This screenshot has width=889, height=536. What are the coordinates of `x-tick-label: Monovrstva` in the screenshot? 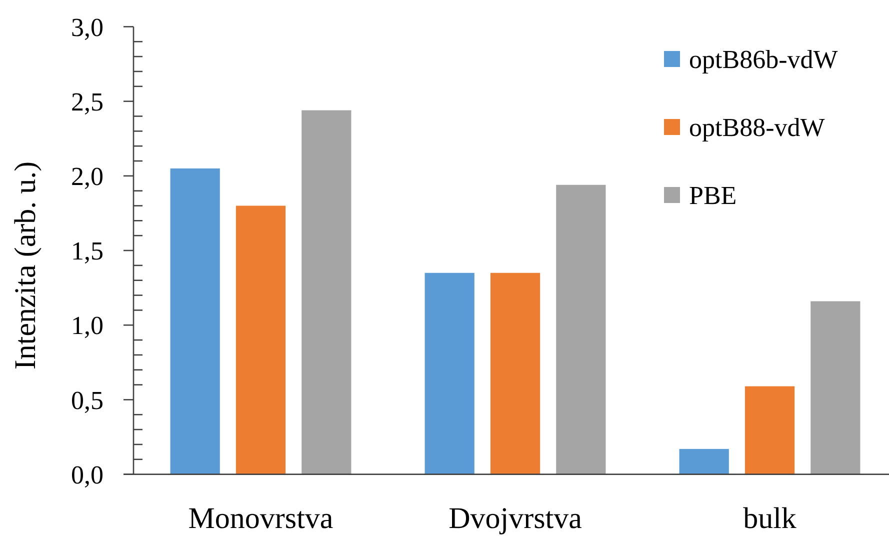 It's located at (261, 518).